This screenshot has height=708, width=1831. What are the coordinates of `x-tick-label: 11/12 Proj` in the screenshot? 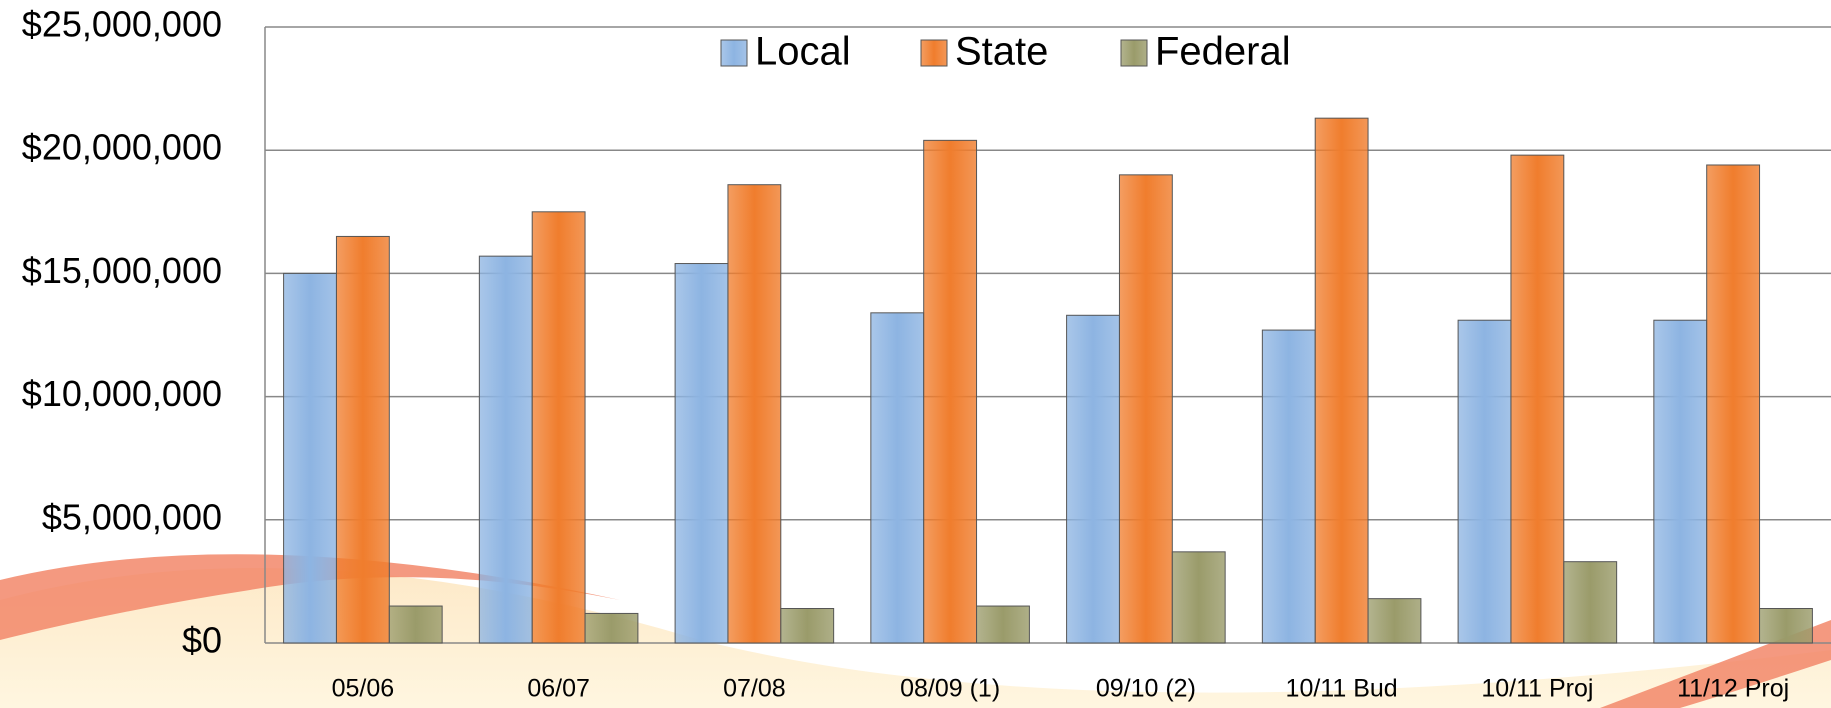 It's located at (1733, 689).